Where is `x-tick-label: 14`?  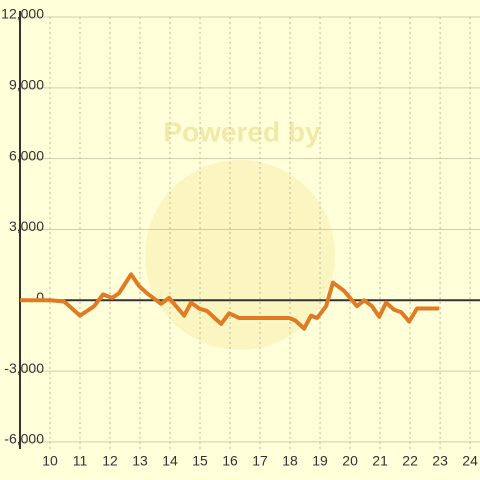 x-tick-label: 14 is located at coordinates (170, 461).